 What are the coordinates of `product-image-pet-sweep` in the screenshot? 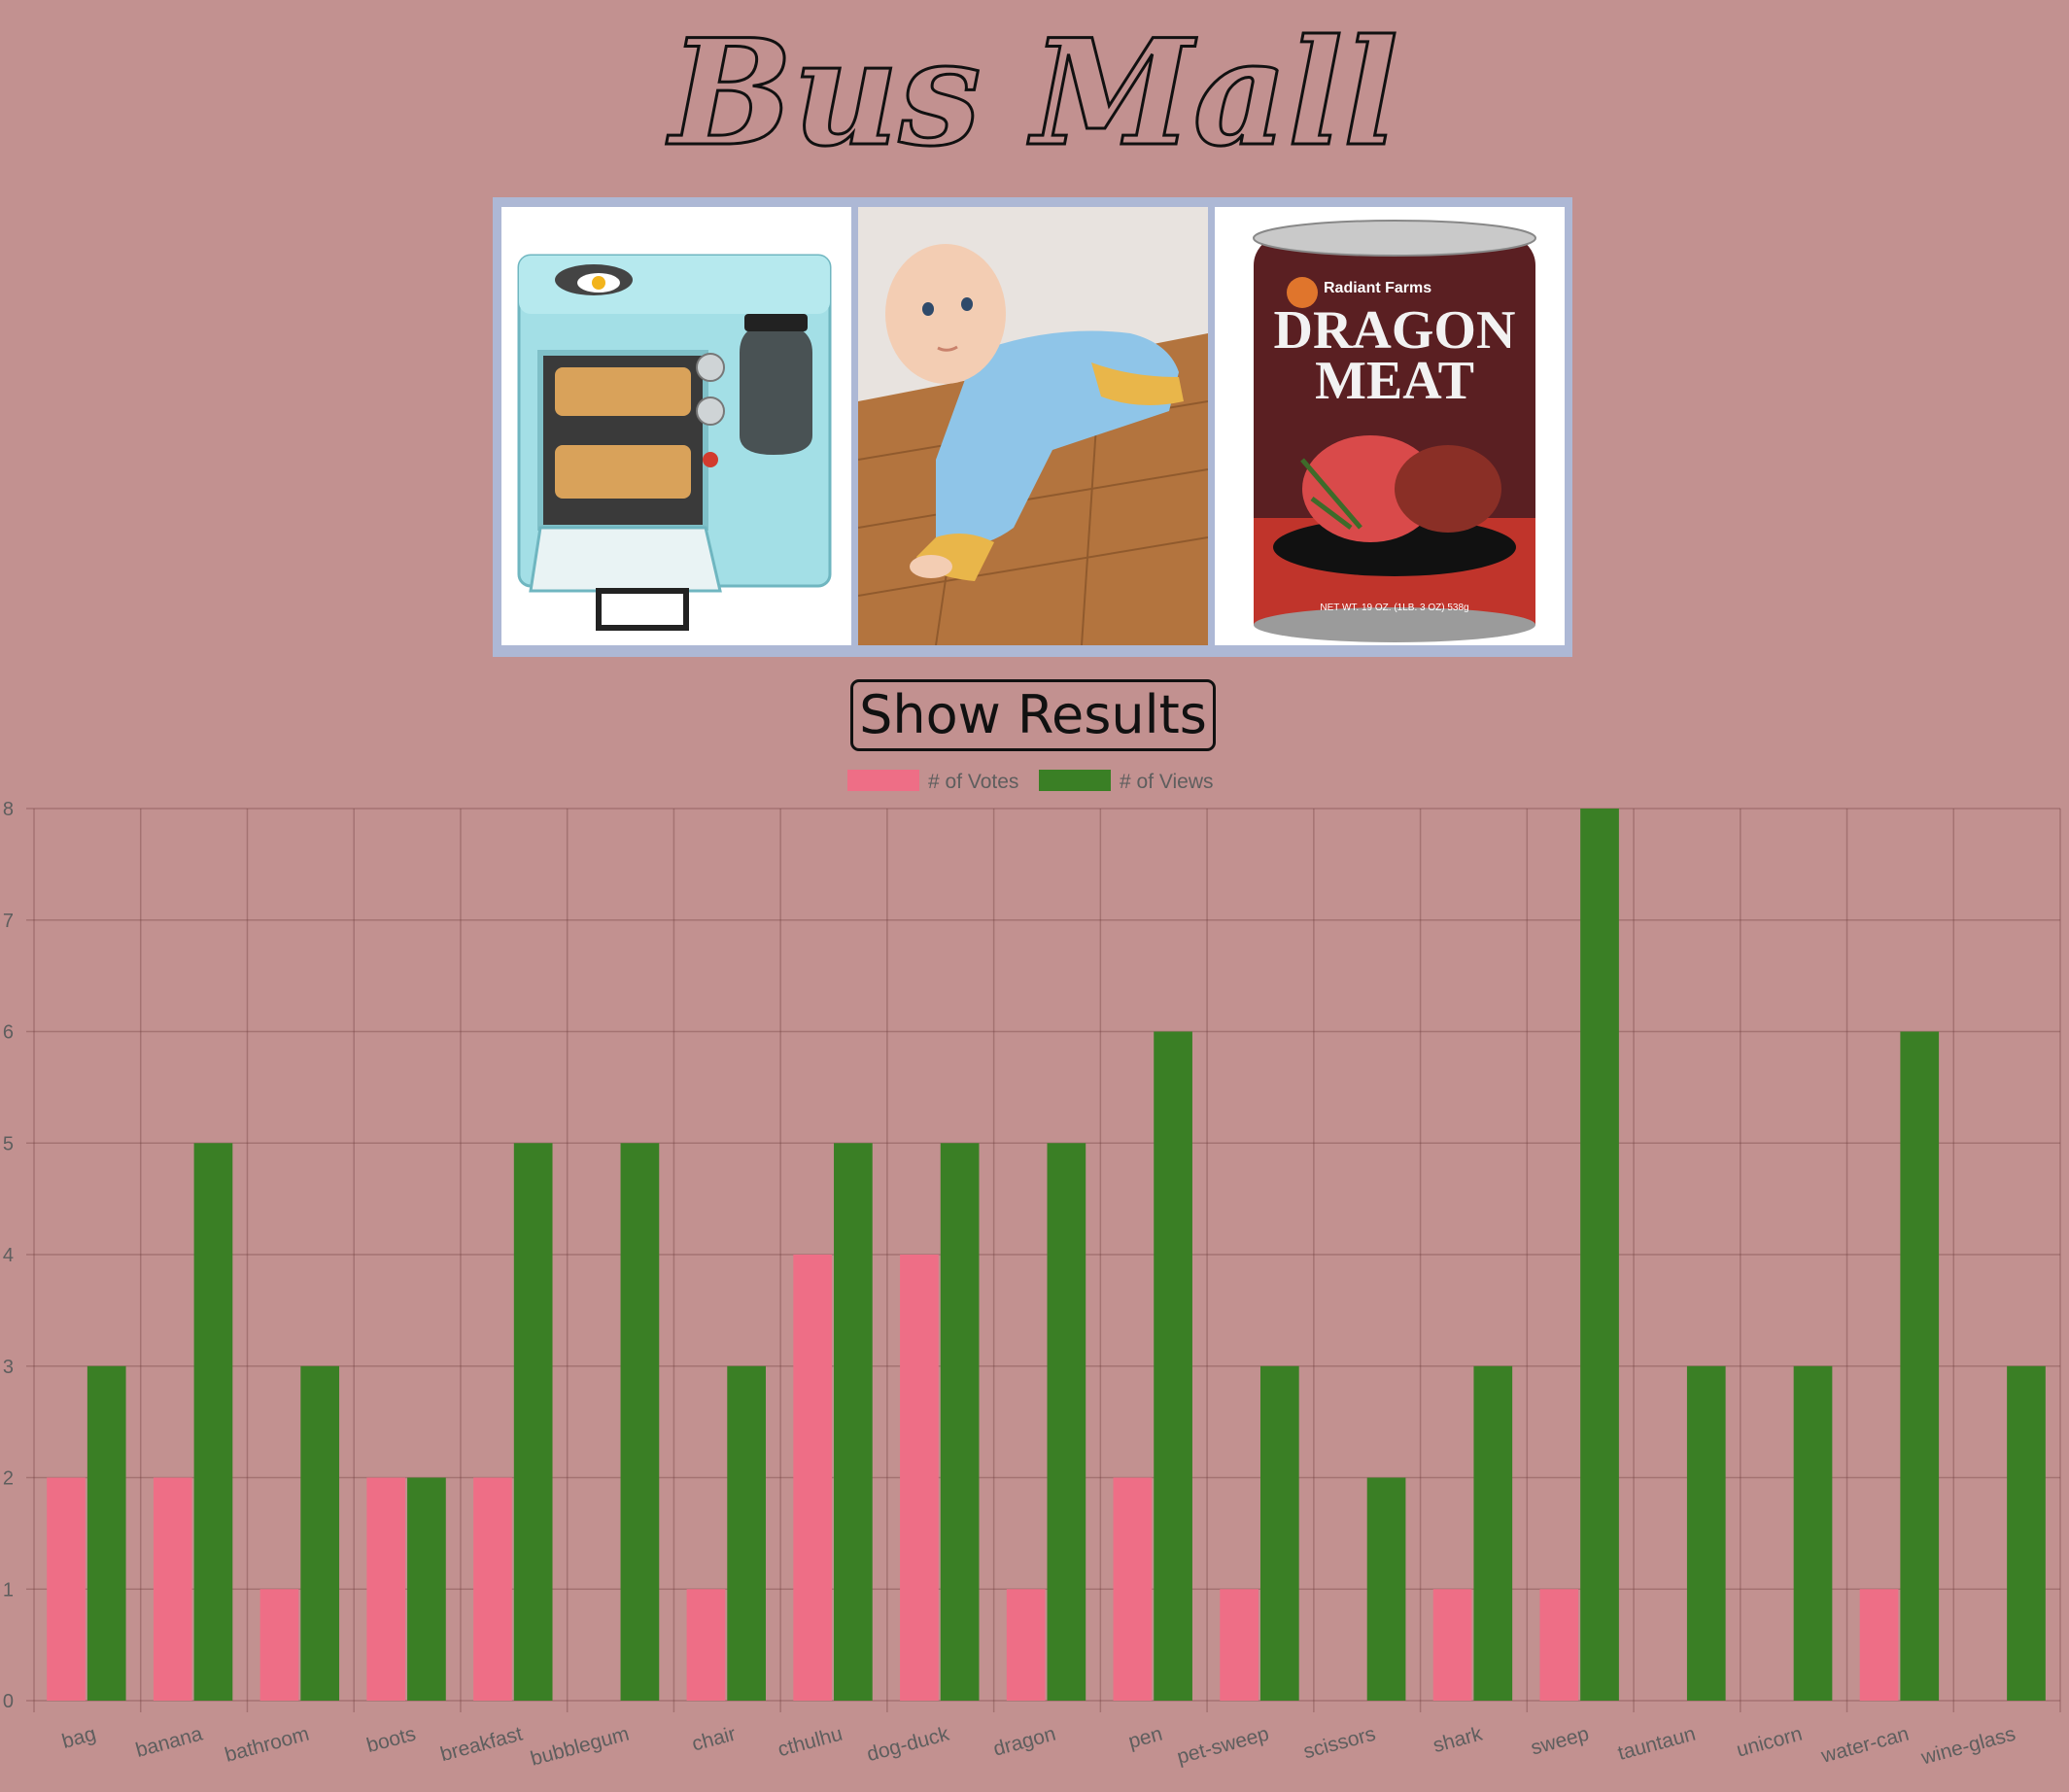 It's located at (1033, 426).